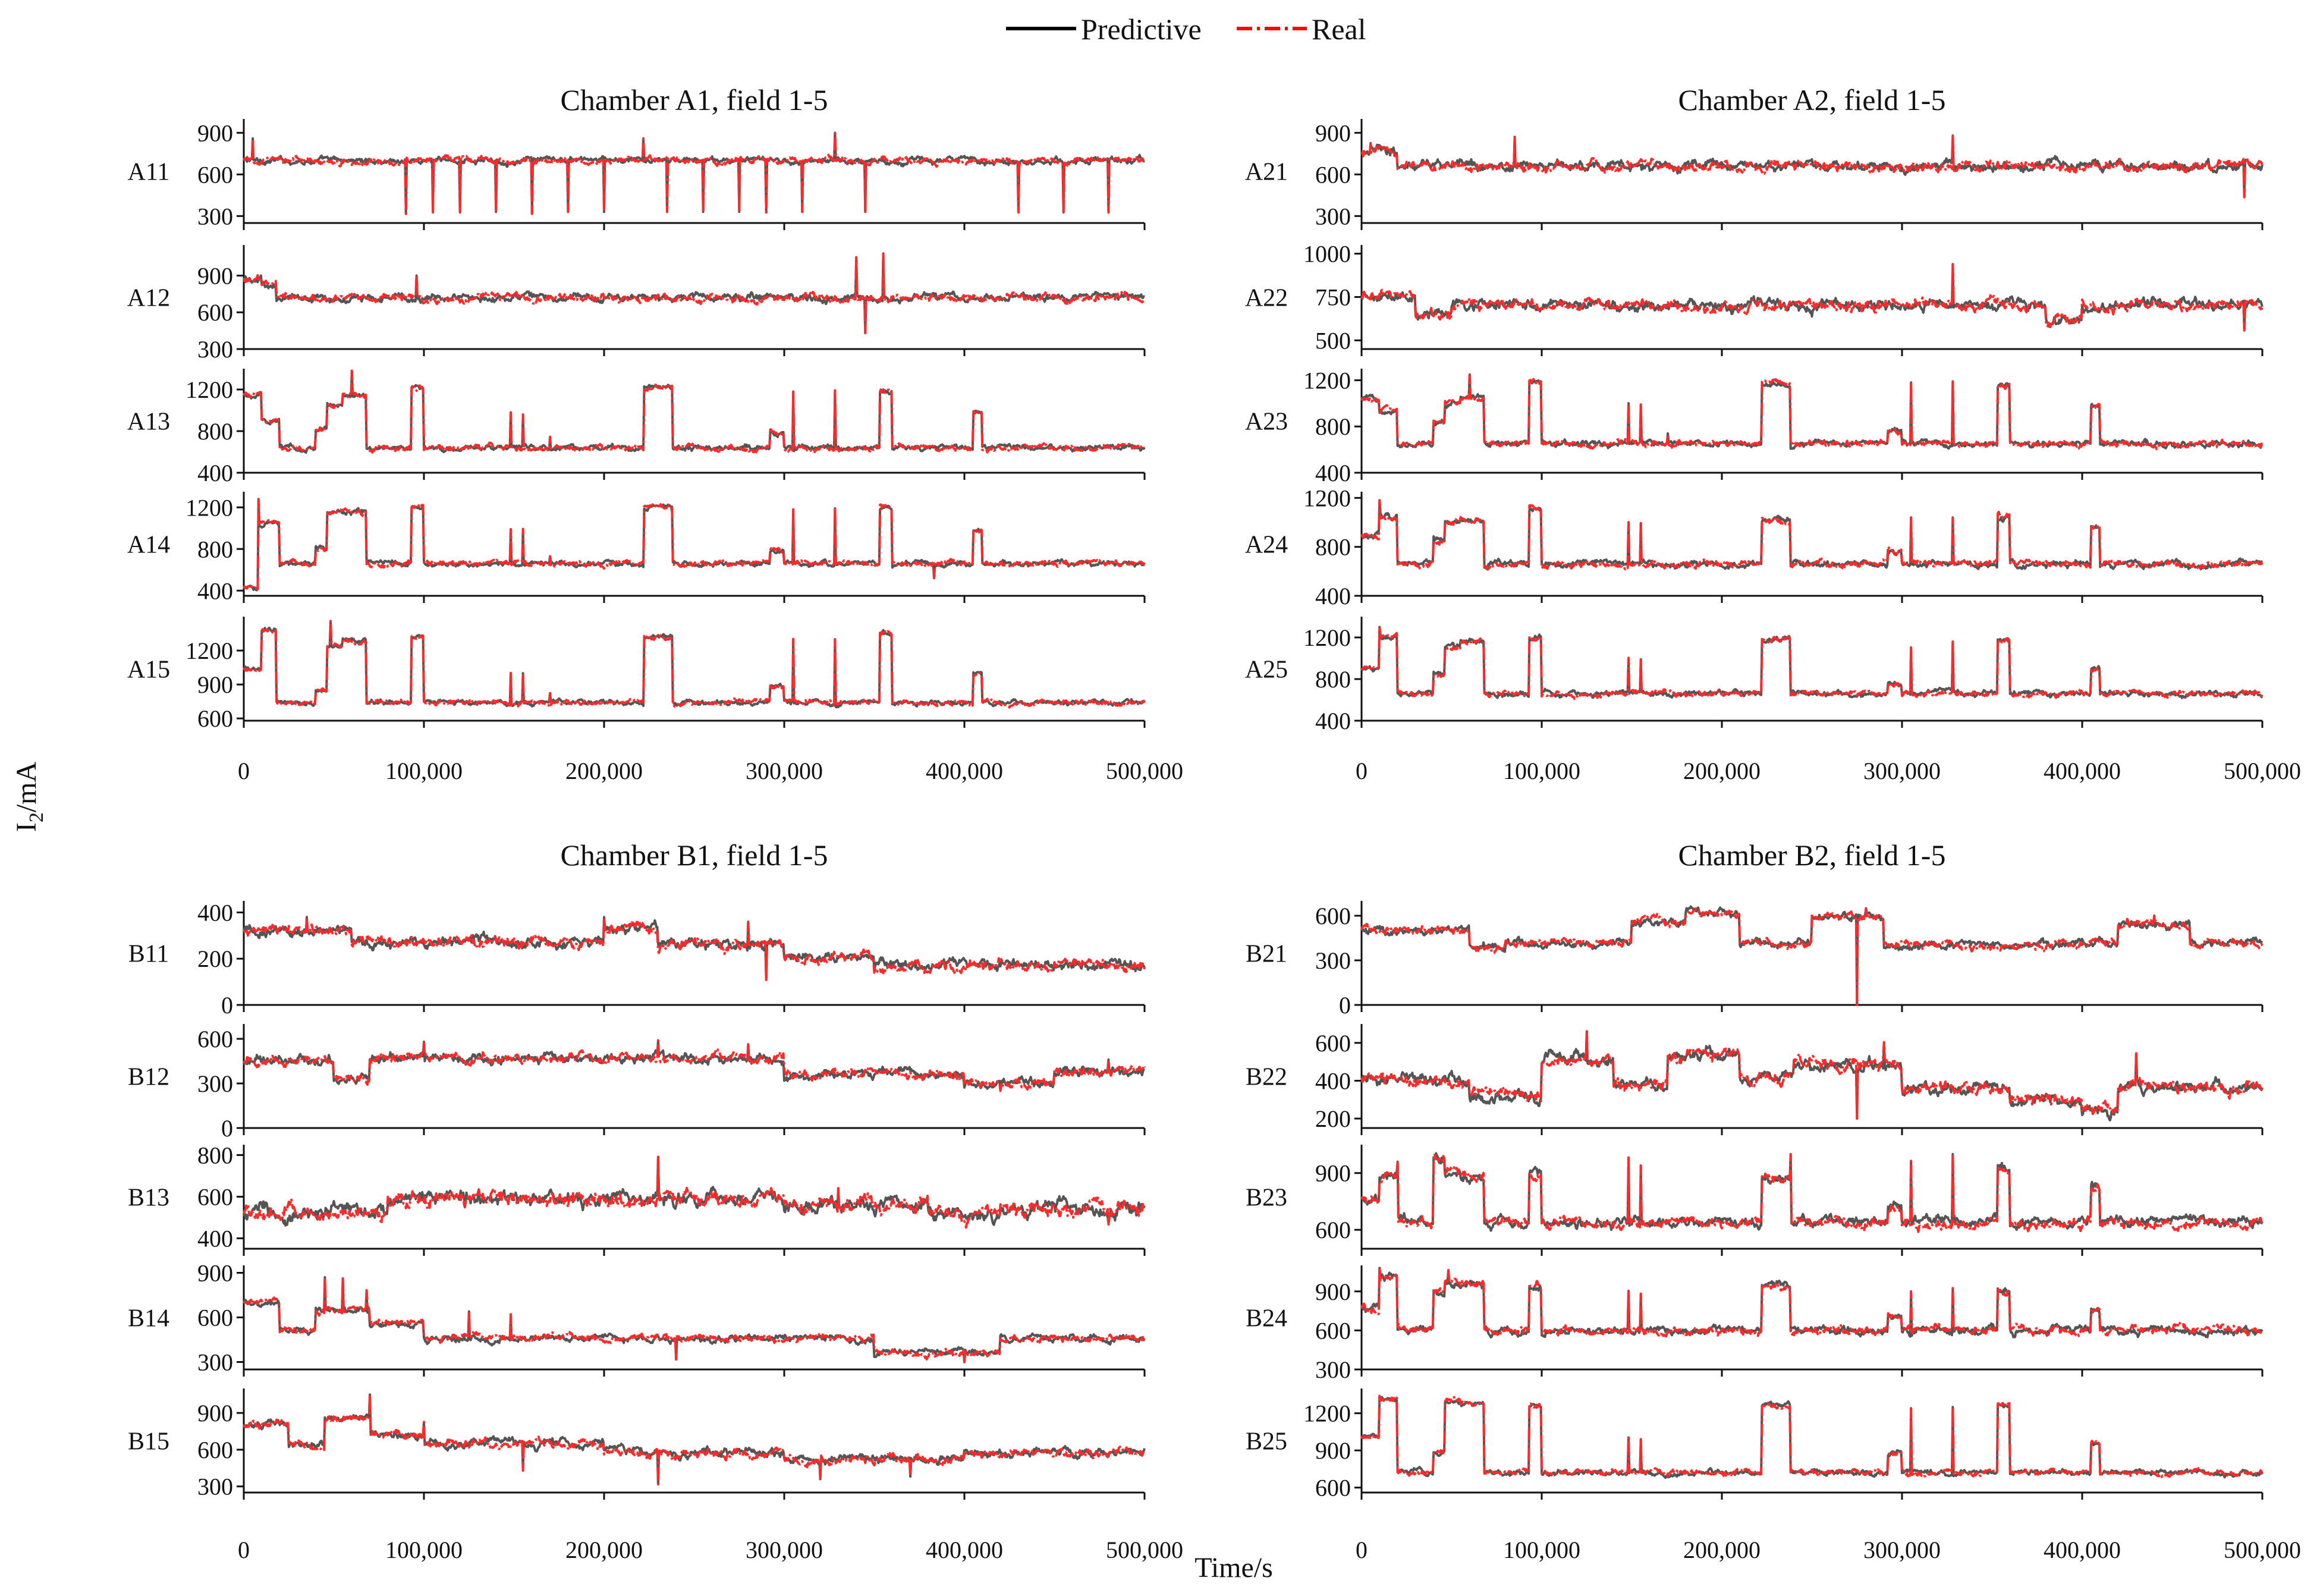  Describe the element at coordinates (148, 1077) in the screenshot. I see `panel-label: B12` at that location.